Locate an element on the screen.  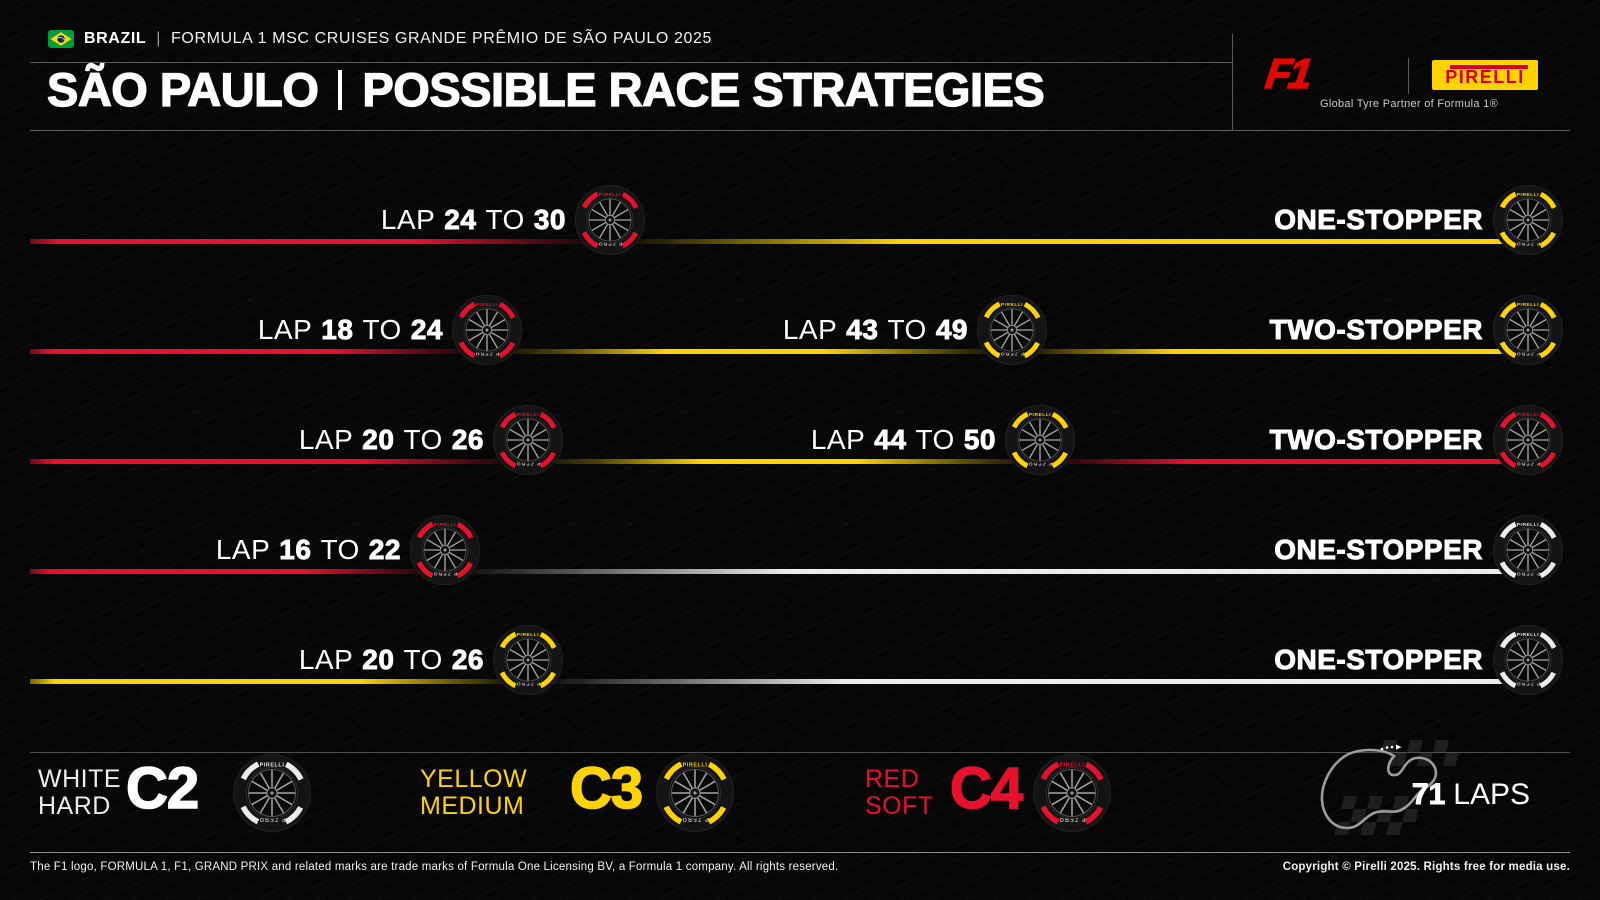
compound-code: C4 is located at coordinates (986, 788).